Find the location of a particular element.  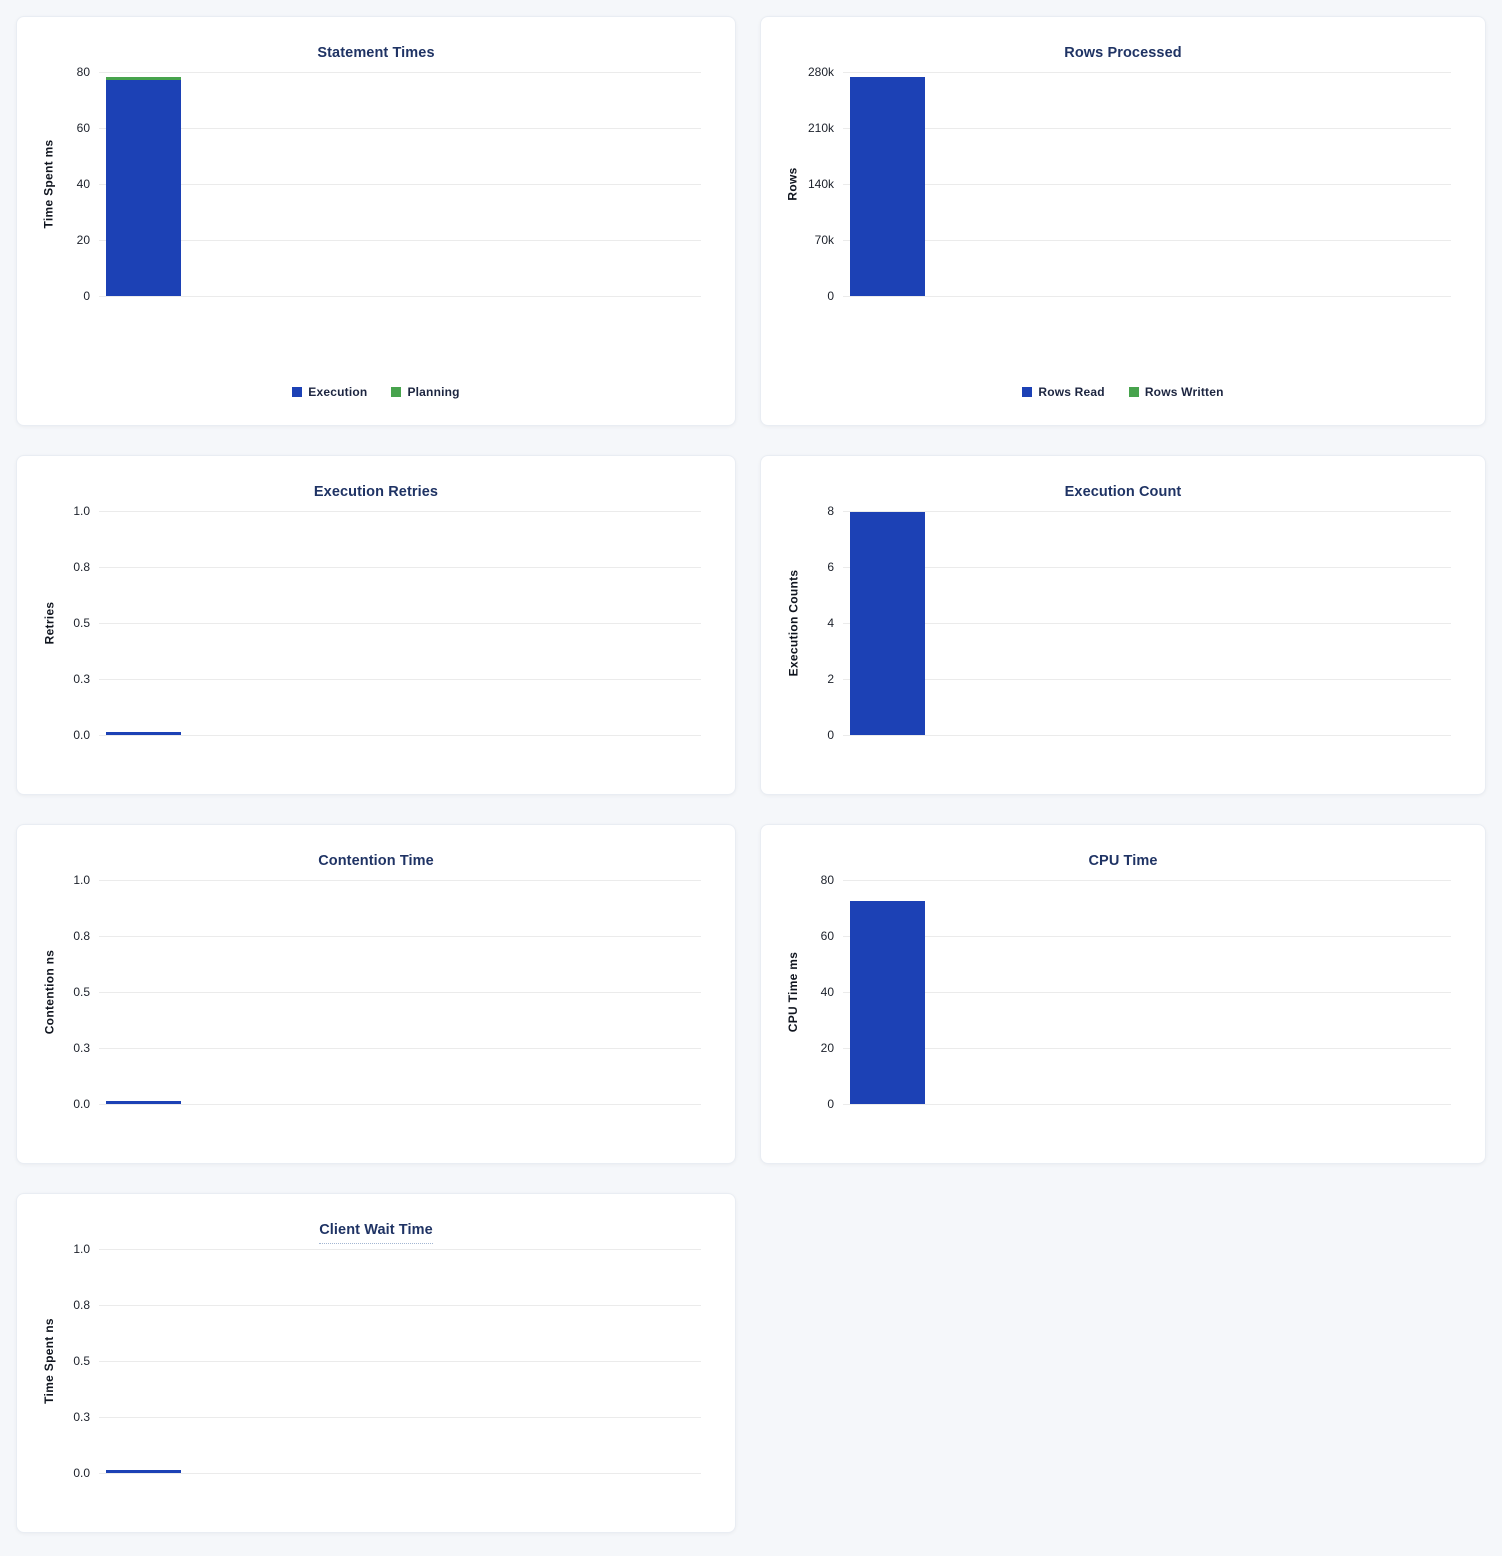

y-tick-label: 210k is located at coordinates (820, 128).